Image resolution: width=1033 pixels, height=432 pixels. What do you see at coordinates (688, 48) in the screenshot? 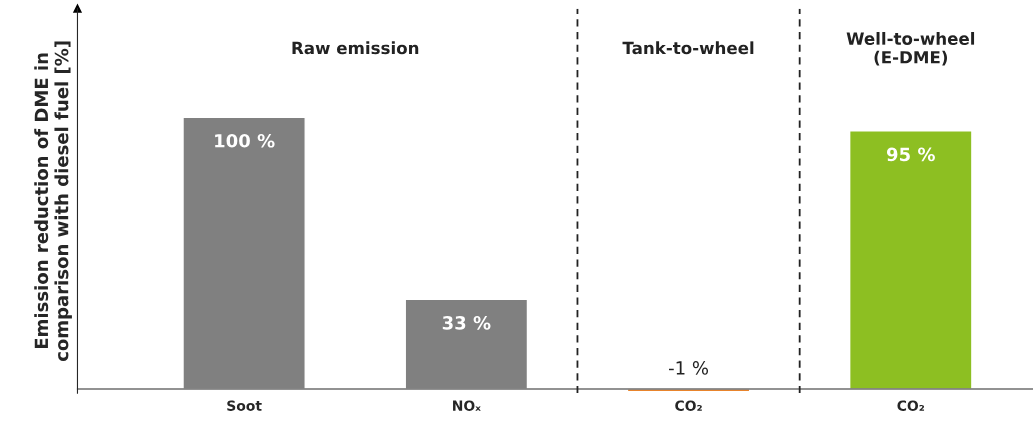
I see `text: Tank-to-wheel` at bounding box center [688, 48].